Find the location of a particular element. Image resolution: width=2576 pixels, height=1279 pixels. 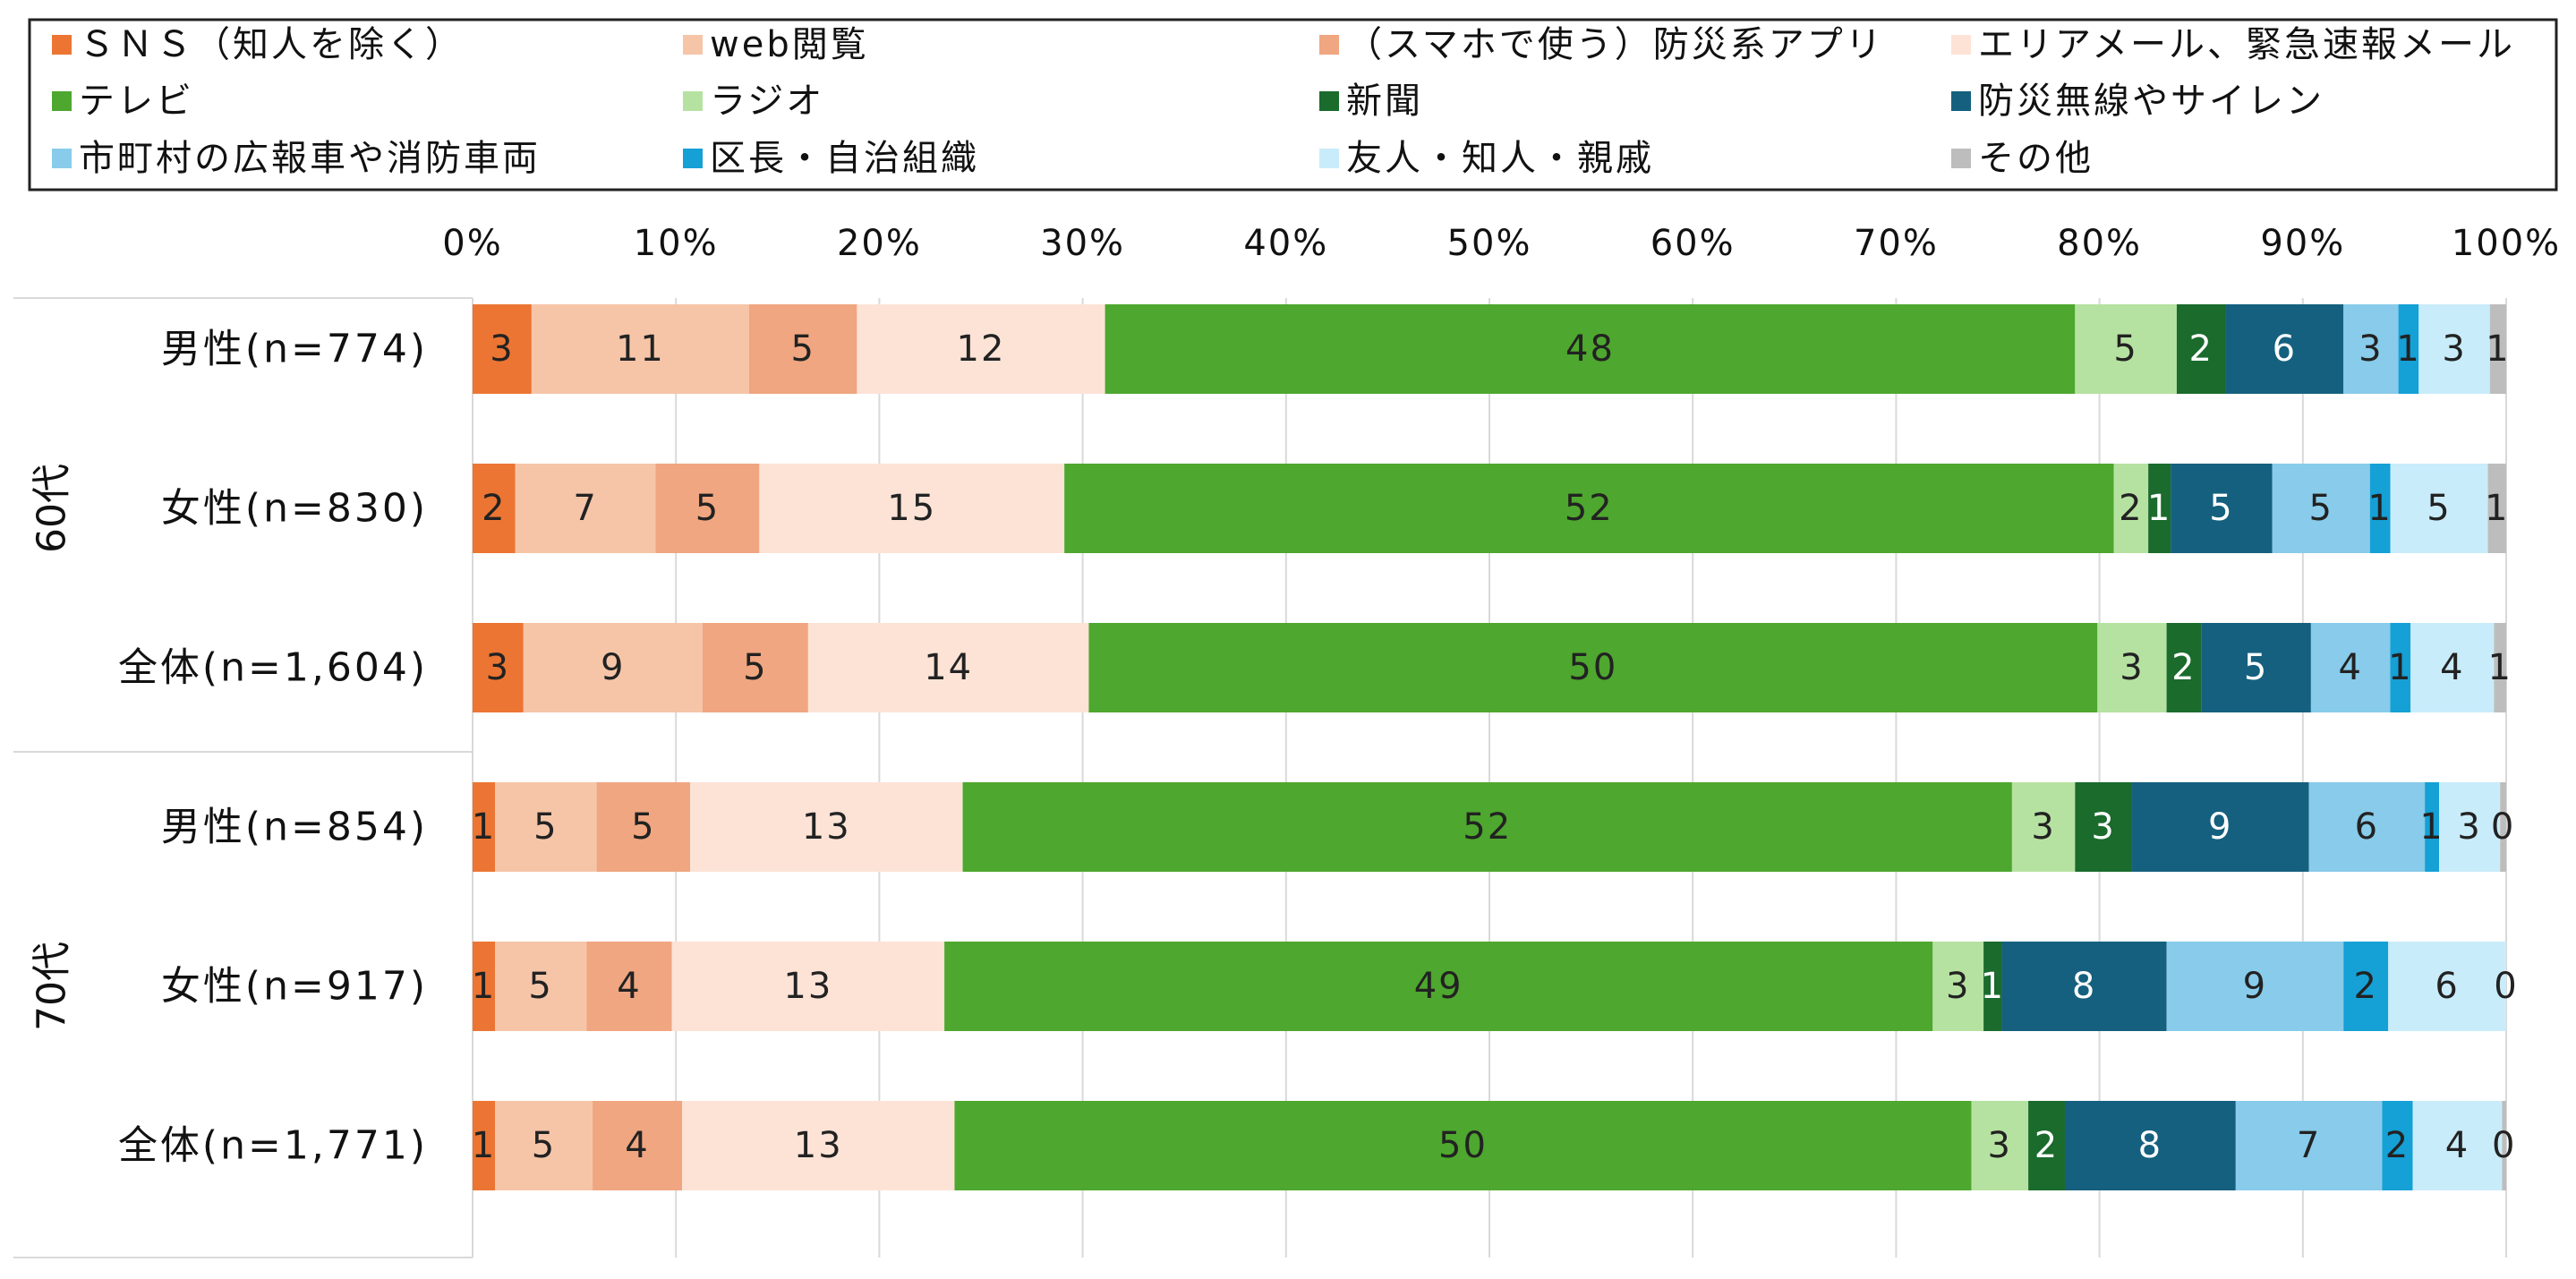

group-label: 60代 is located at coordinates (52, 508).